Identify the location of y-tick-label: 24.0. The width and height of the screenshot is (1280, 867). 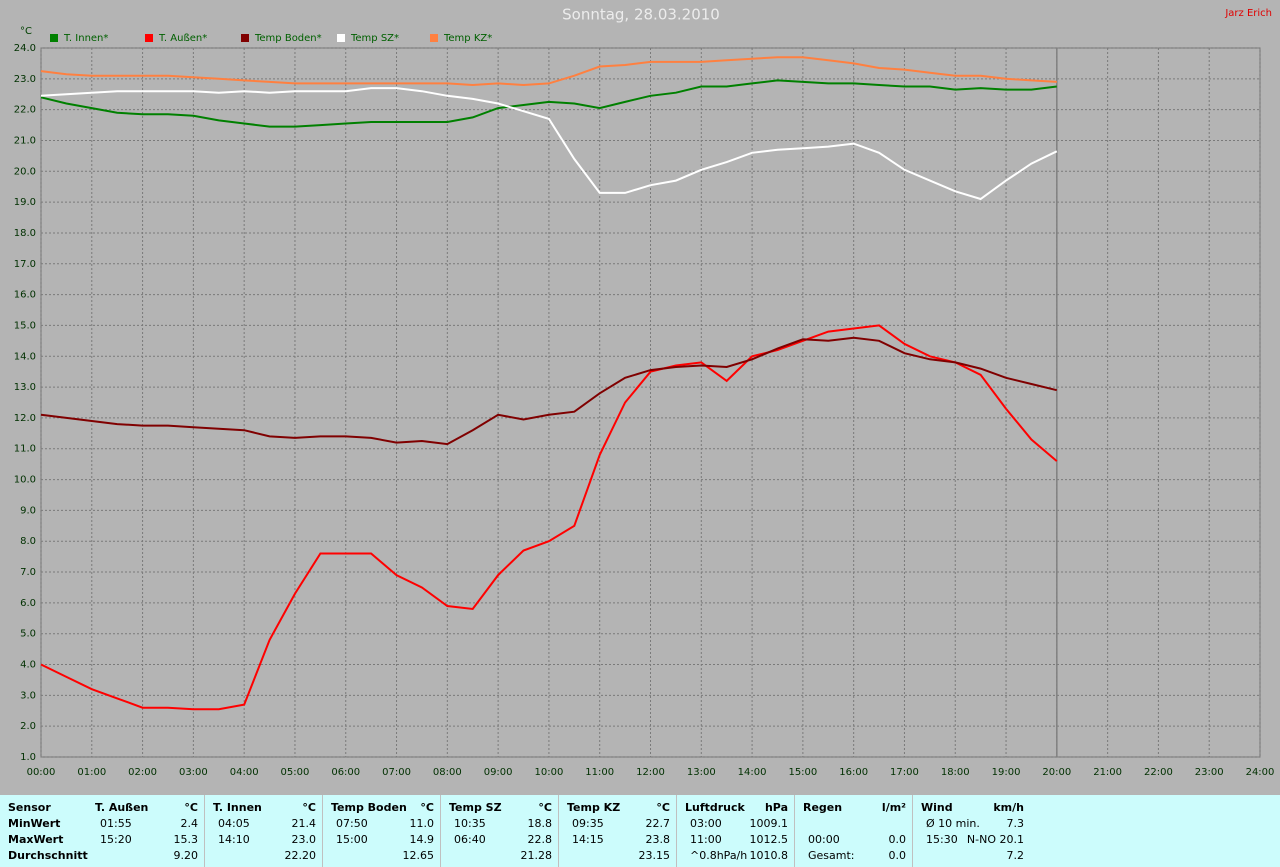
(25, 48).